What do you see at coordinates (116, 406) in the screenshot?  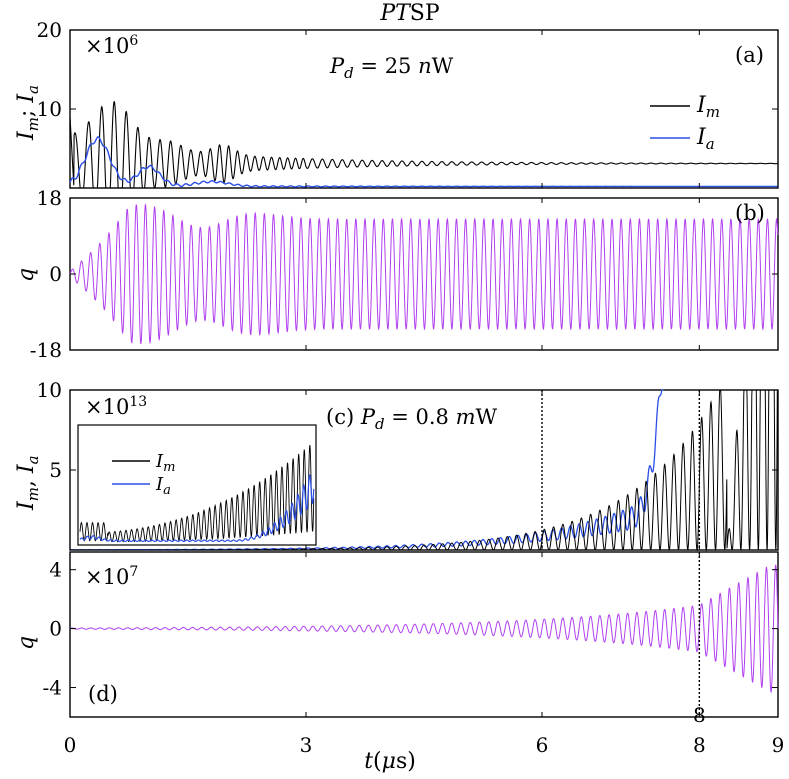 I see `panel-c-multiplier: ×10¹³` at bounding box center [116, 406].